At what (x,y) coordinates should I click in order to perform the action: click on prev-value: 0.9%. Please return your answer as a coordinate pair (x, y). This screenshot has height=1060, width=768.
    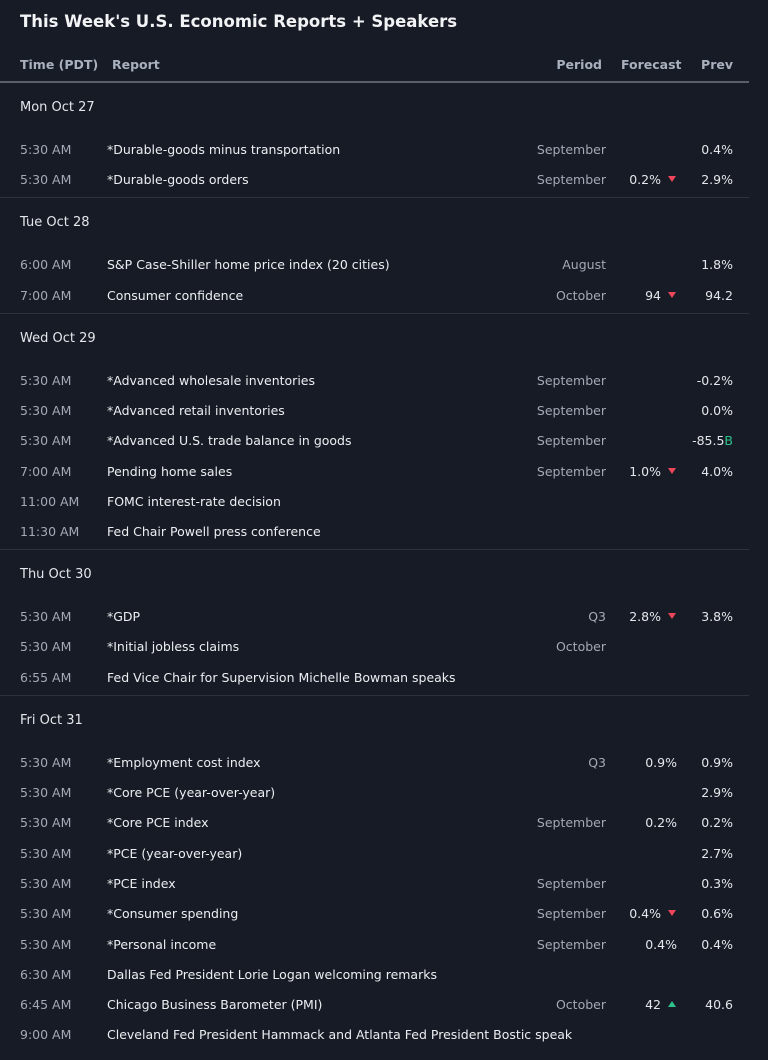
    Looking at the image, I should click on (717, 762).